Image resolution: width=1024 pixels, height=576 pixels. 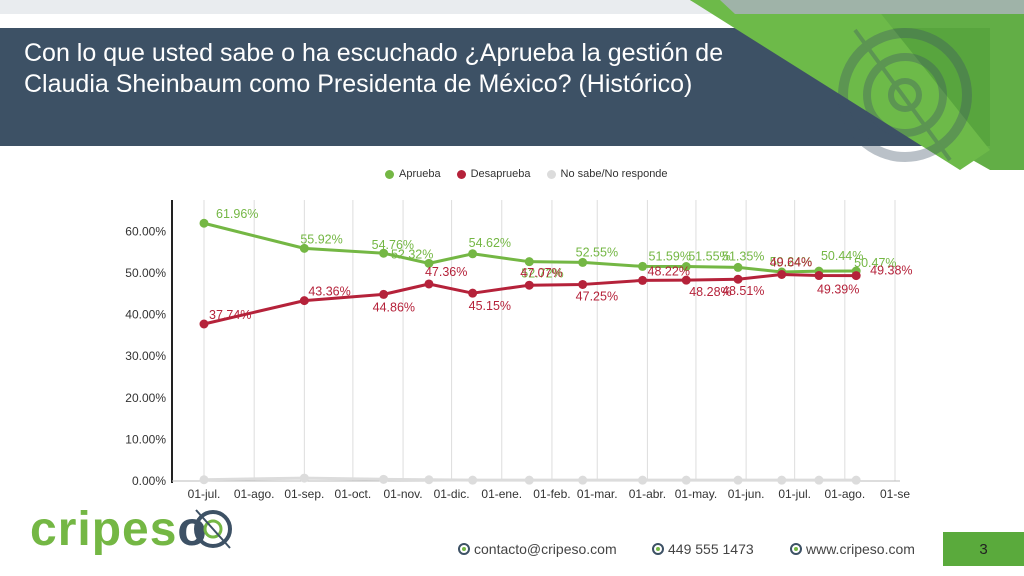 I want to click on data-label: 50.44%, so click(x=842, y=256).